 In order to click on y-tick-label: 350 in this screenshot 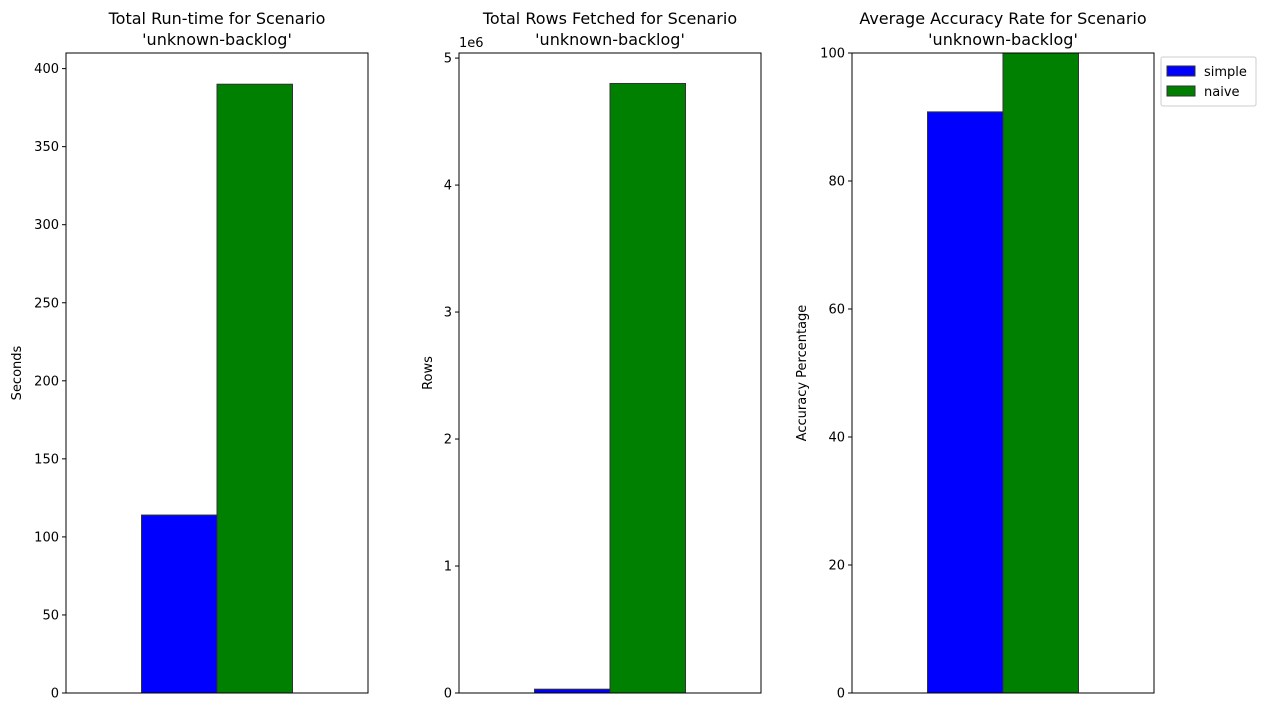, I will do `click(46, 147)`.